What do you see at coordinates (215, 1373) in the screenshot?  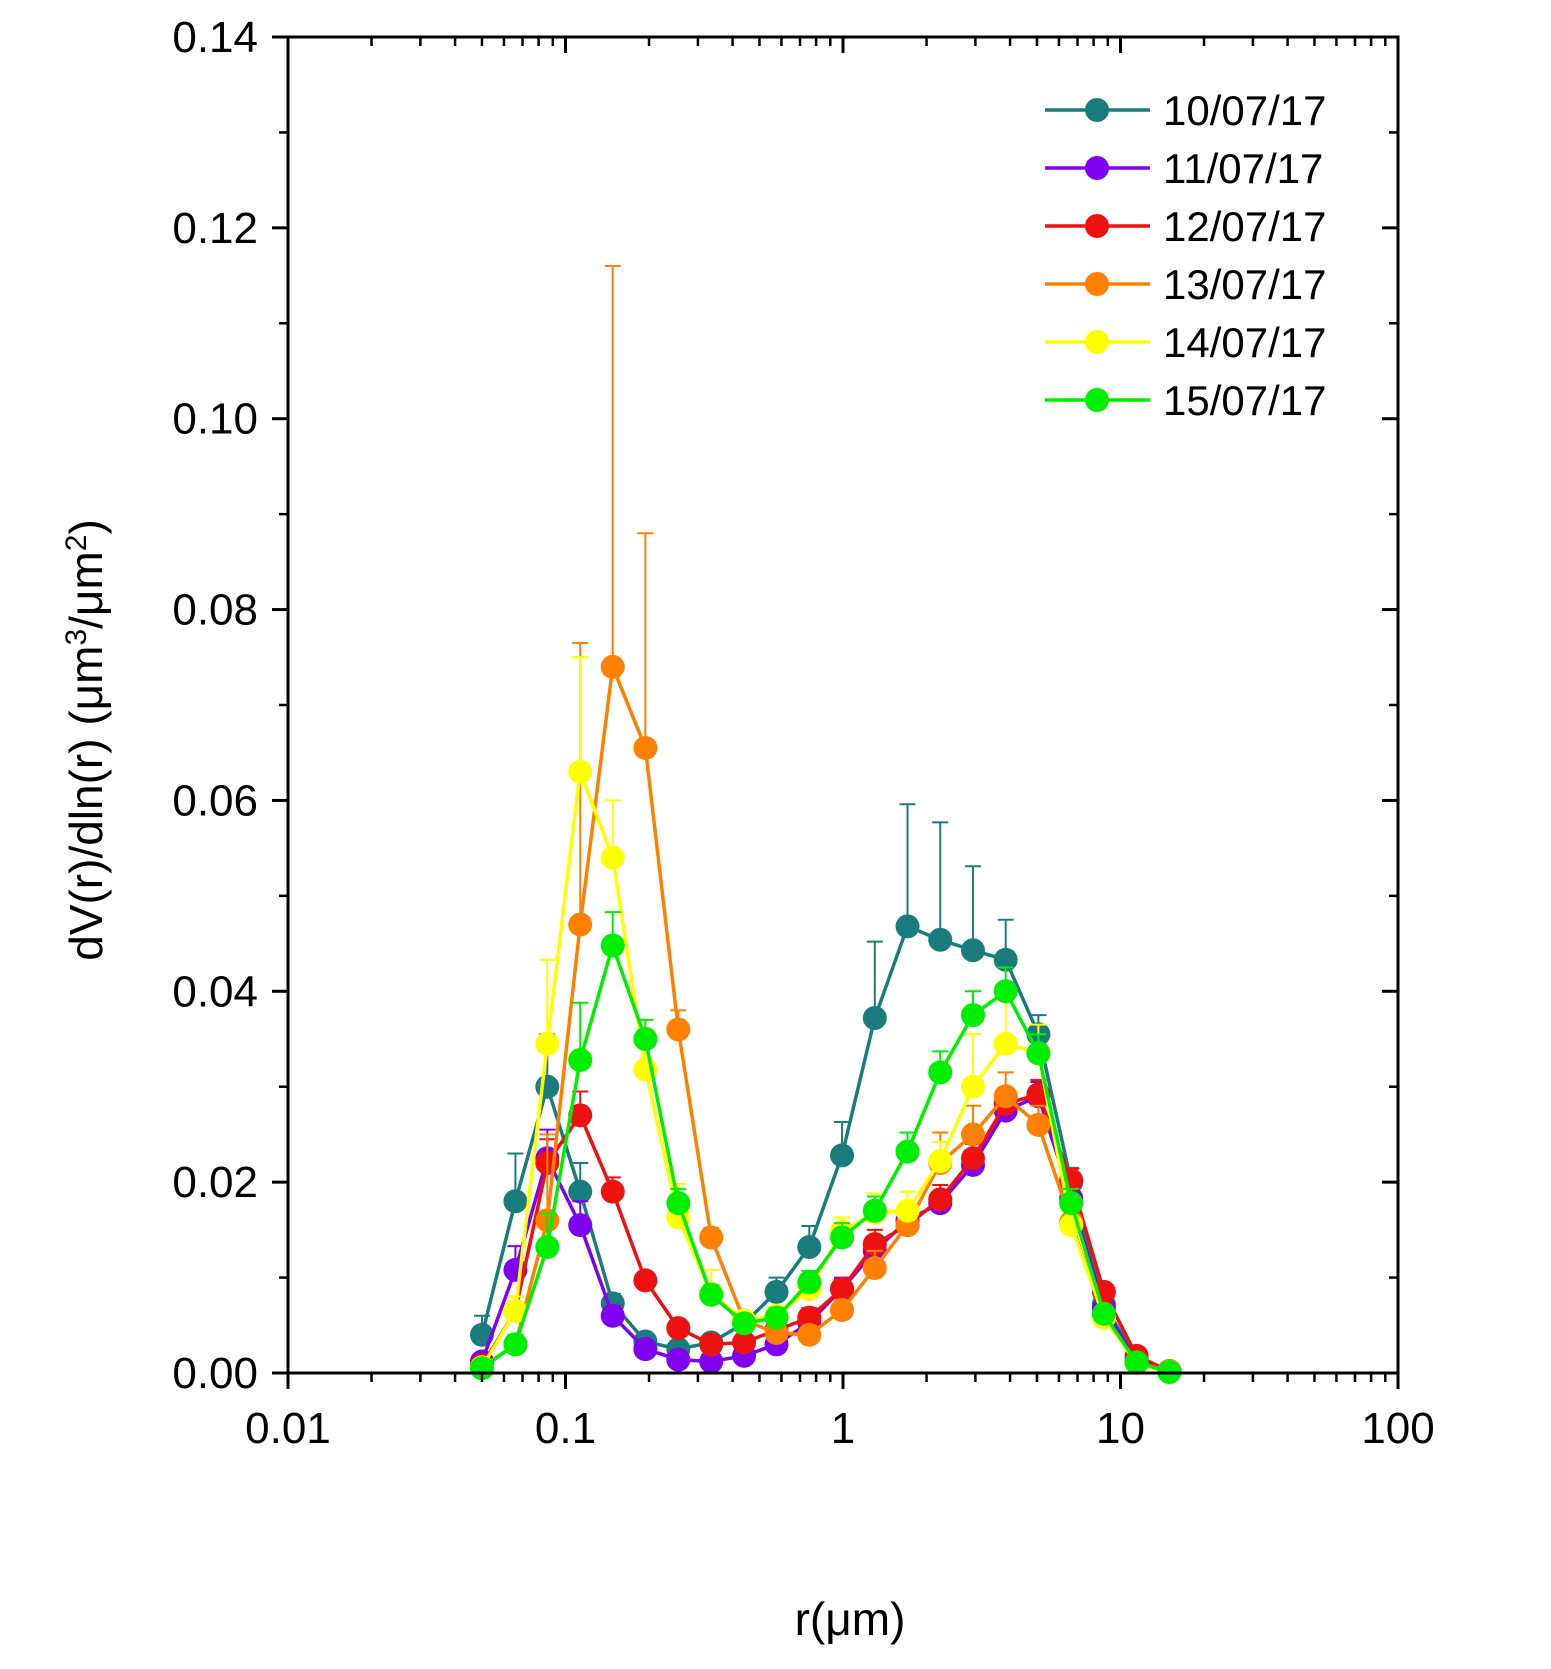 I see `y-tick-label: 0.00` at bounding box center [215, 1373].